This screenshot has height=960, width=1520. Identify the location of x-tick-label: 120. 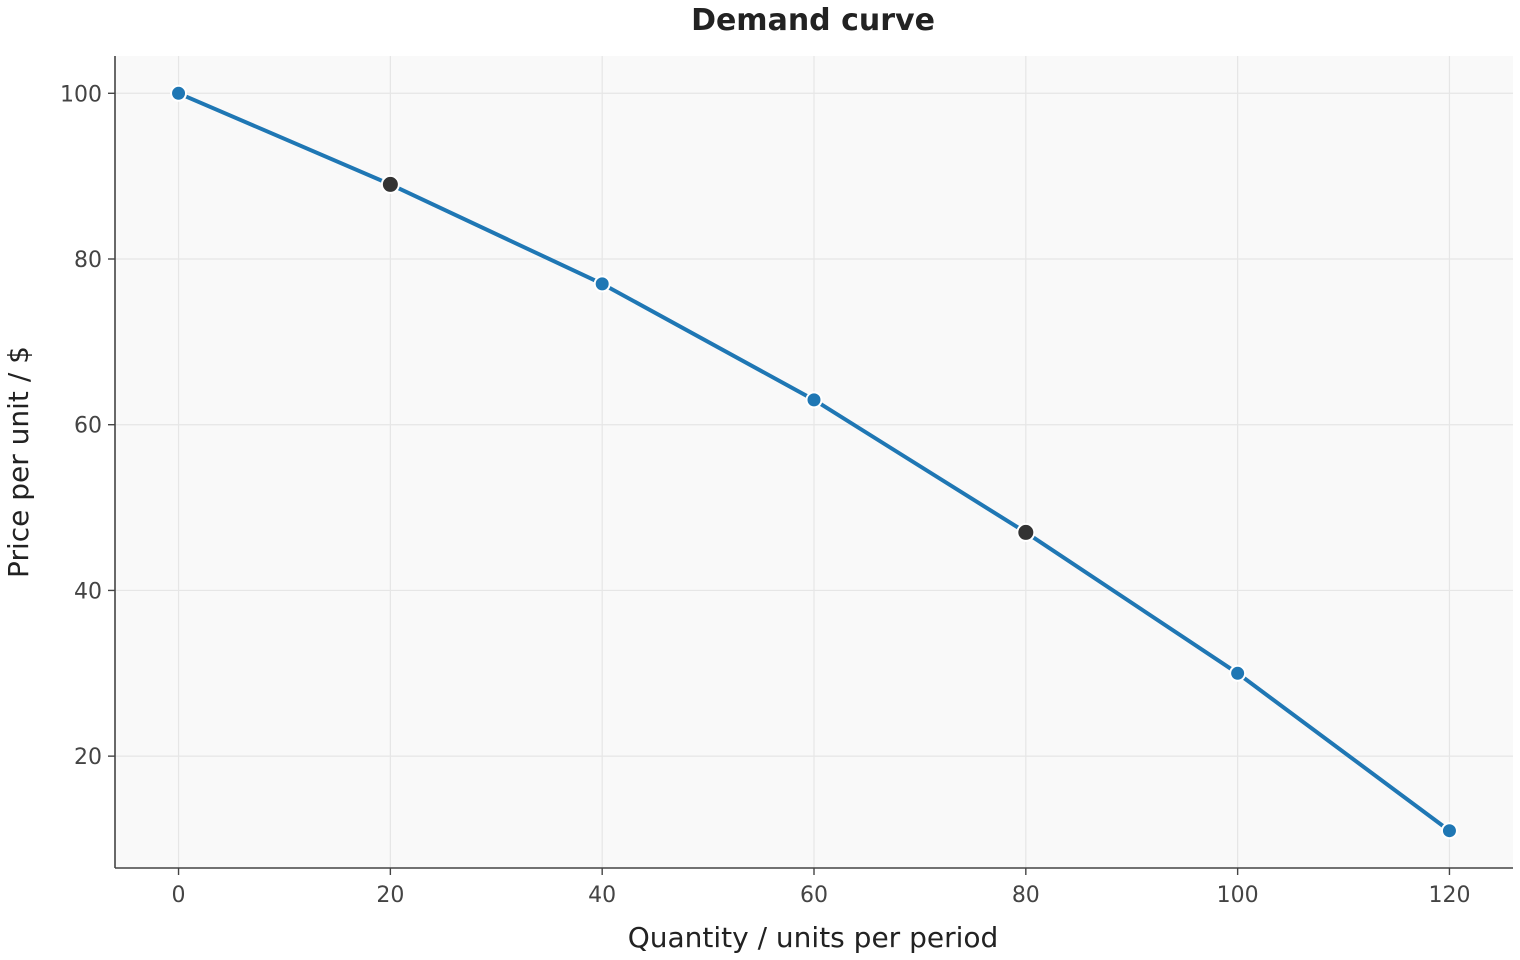
(1449, 895).